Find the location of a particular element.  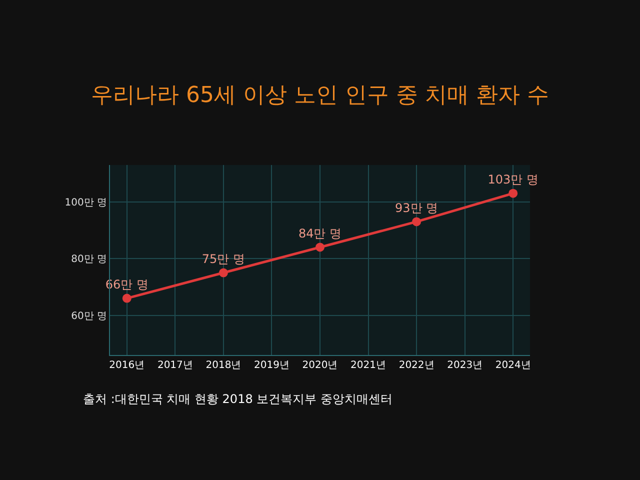

data-label: 75만 명 is located at coordinates (223, 259).